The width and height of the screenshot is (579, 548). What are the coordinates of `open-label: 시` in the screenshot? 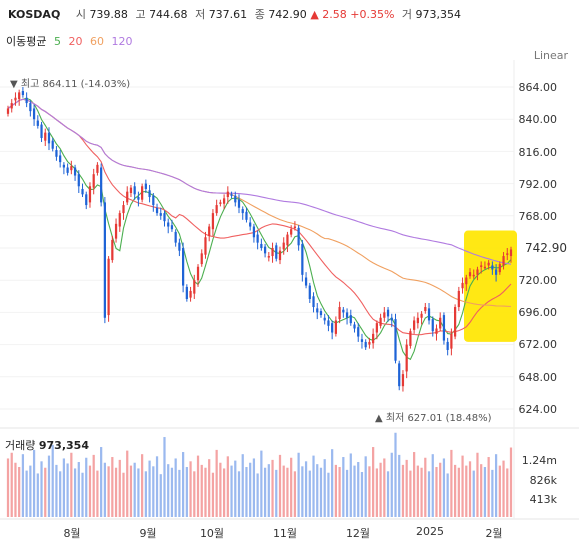 It's located at (80, 14).